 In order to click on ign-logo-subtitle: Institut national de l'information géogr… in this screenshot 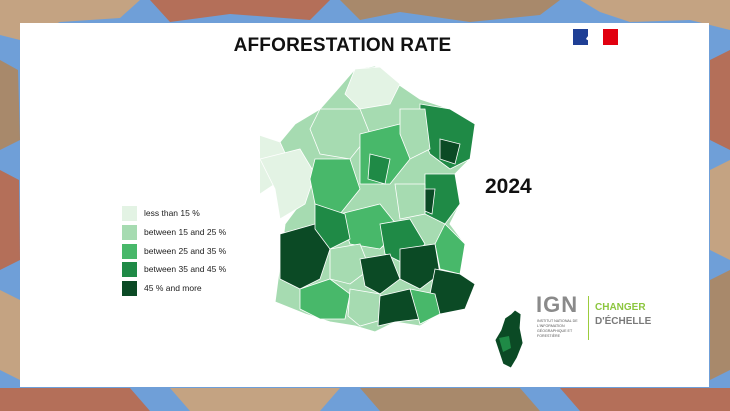, I will do `click(557, 328)`.